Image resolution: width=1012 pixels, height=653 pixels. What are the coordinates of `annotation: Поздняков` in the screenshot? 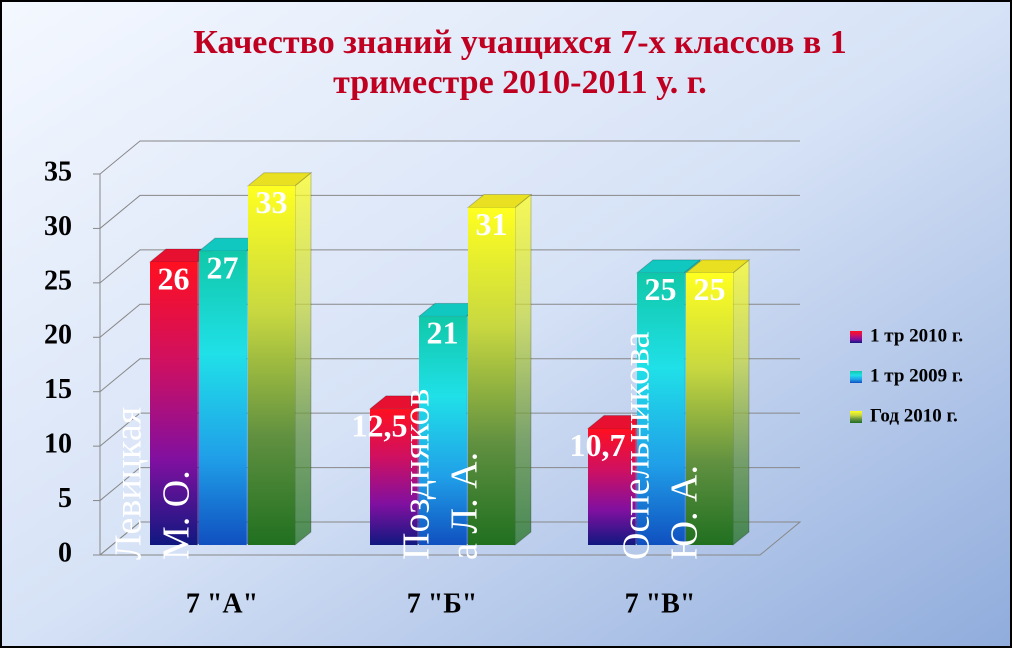 It's located at (417, 474).